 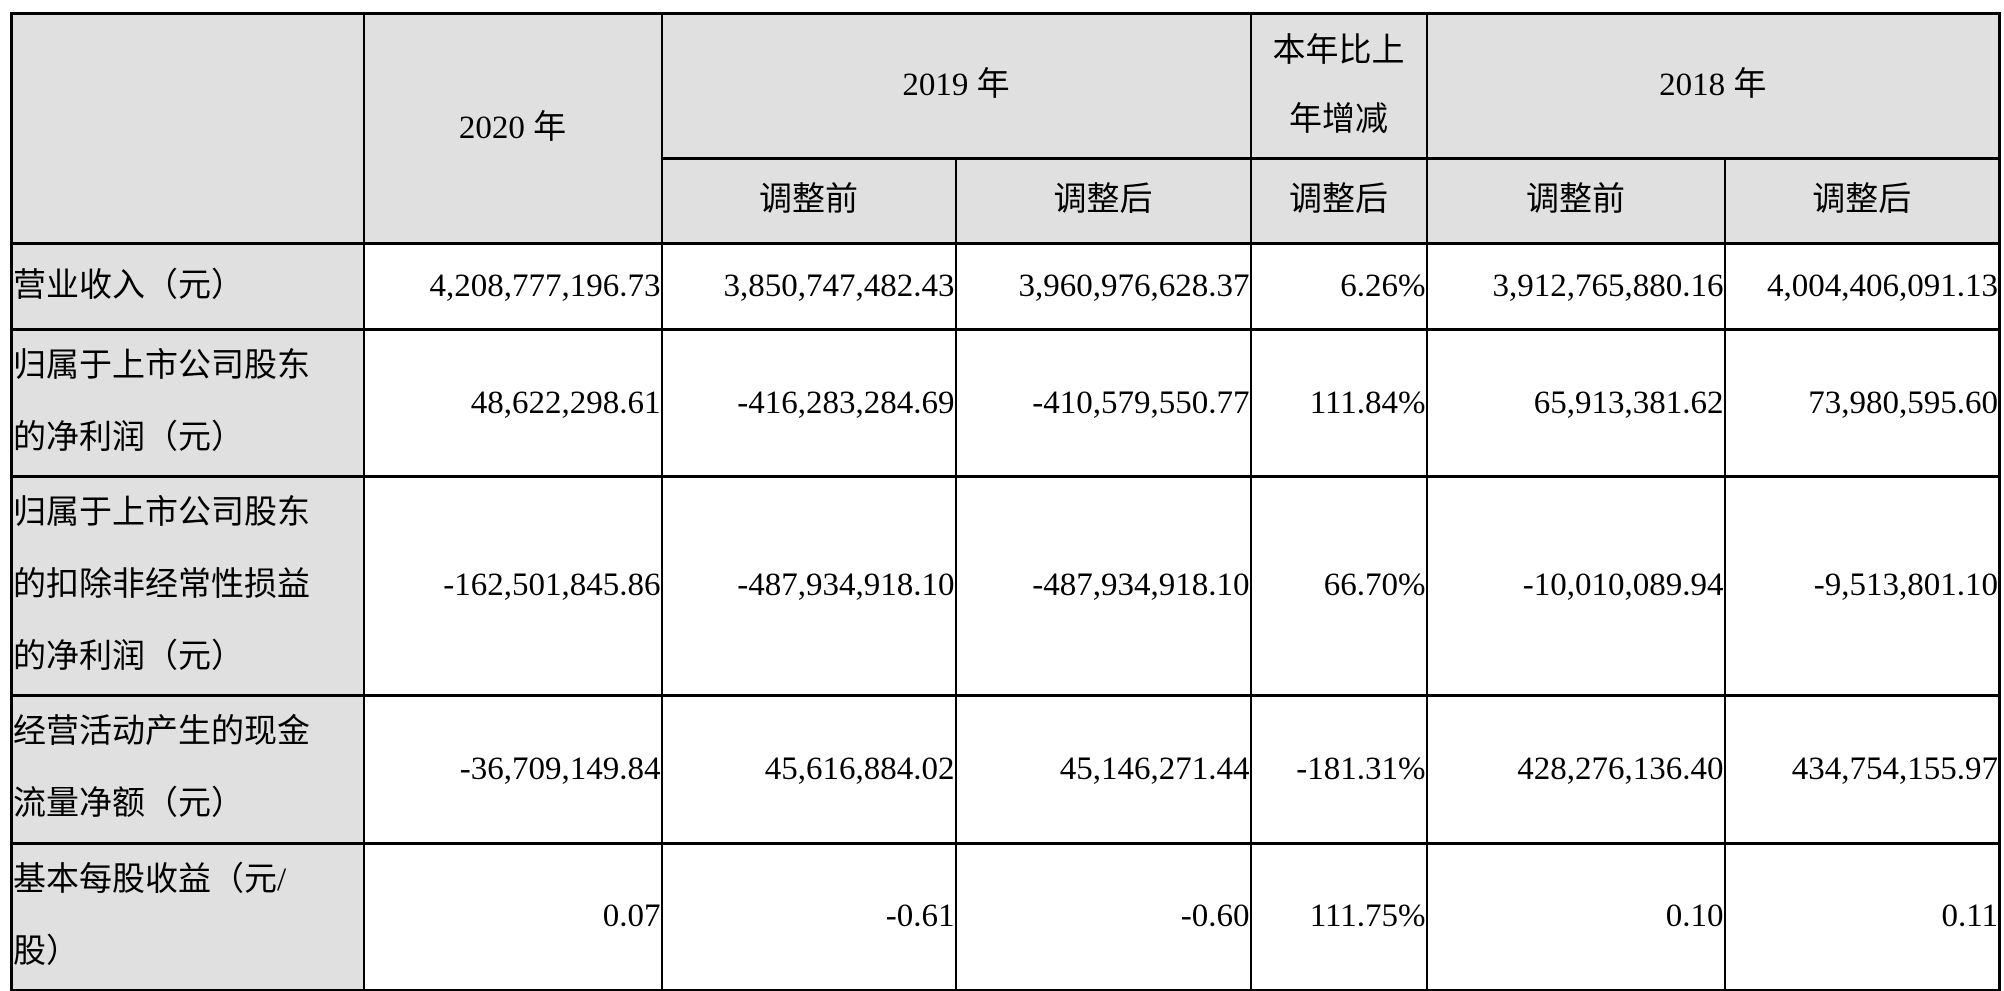 I want to click on header-cell-2018-before: 调整前, so click(x=1575, y=201).